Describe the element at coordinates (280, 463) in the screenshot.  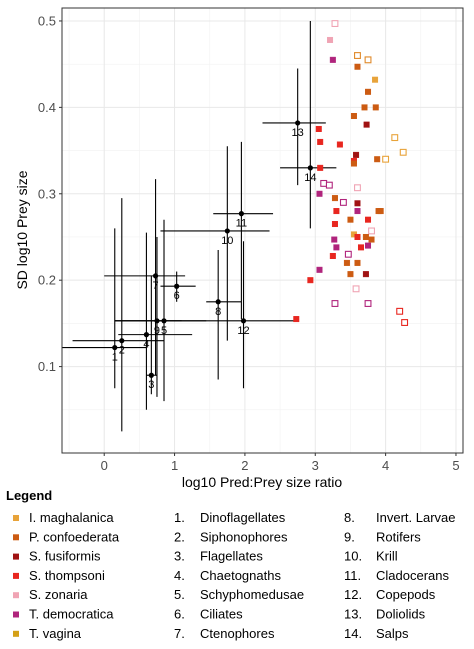
I see `x-axis-ticks: 0 1 2 3 4 5` at that location.